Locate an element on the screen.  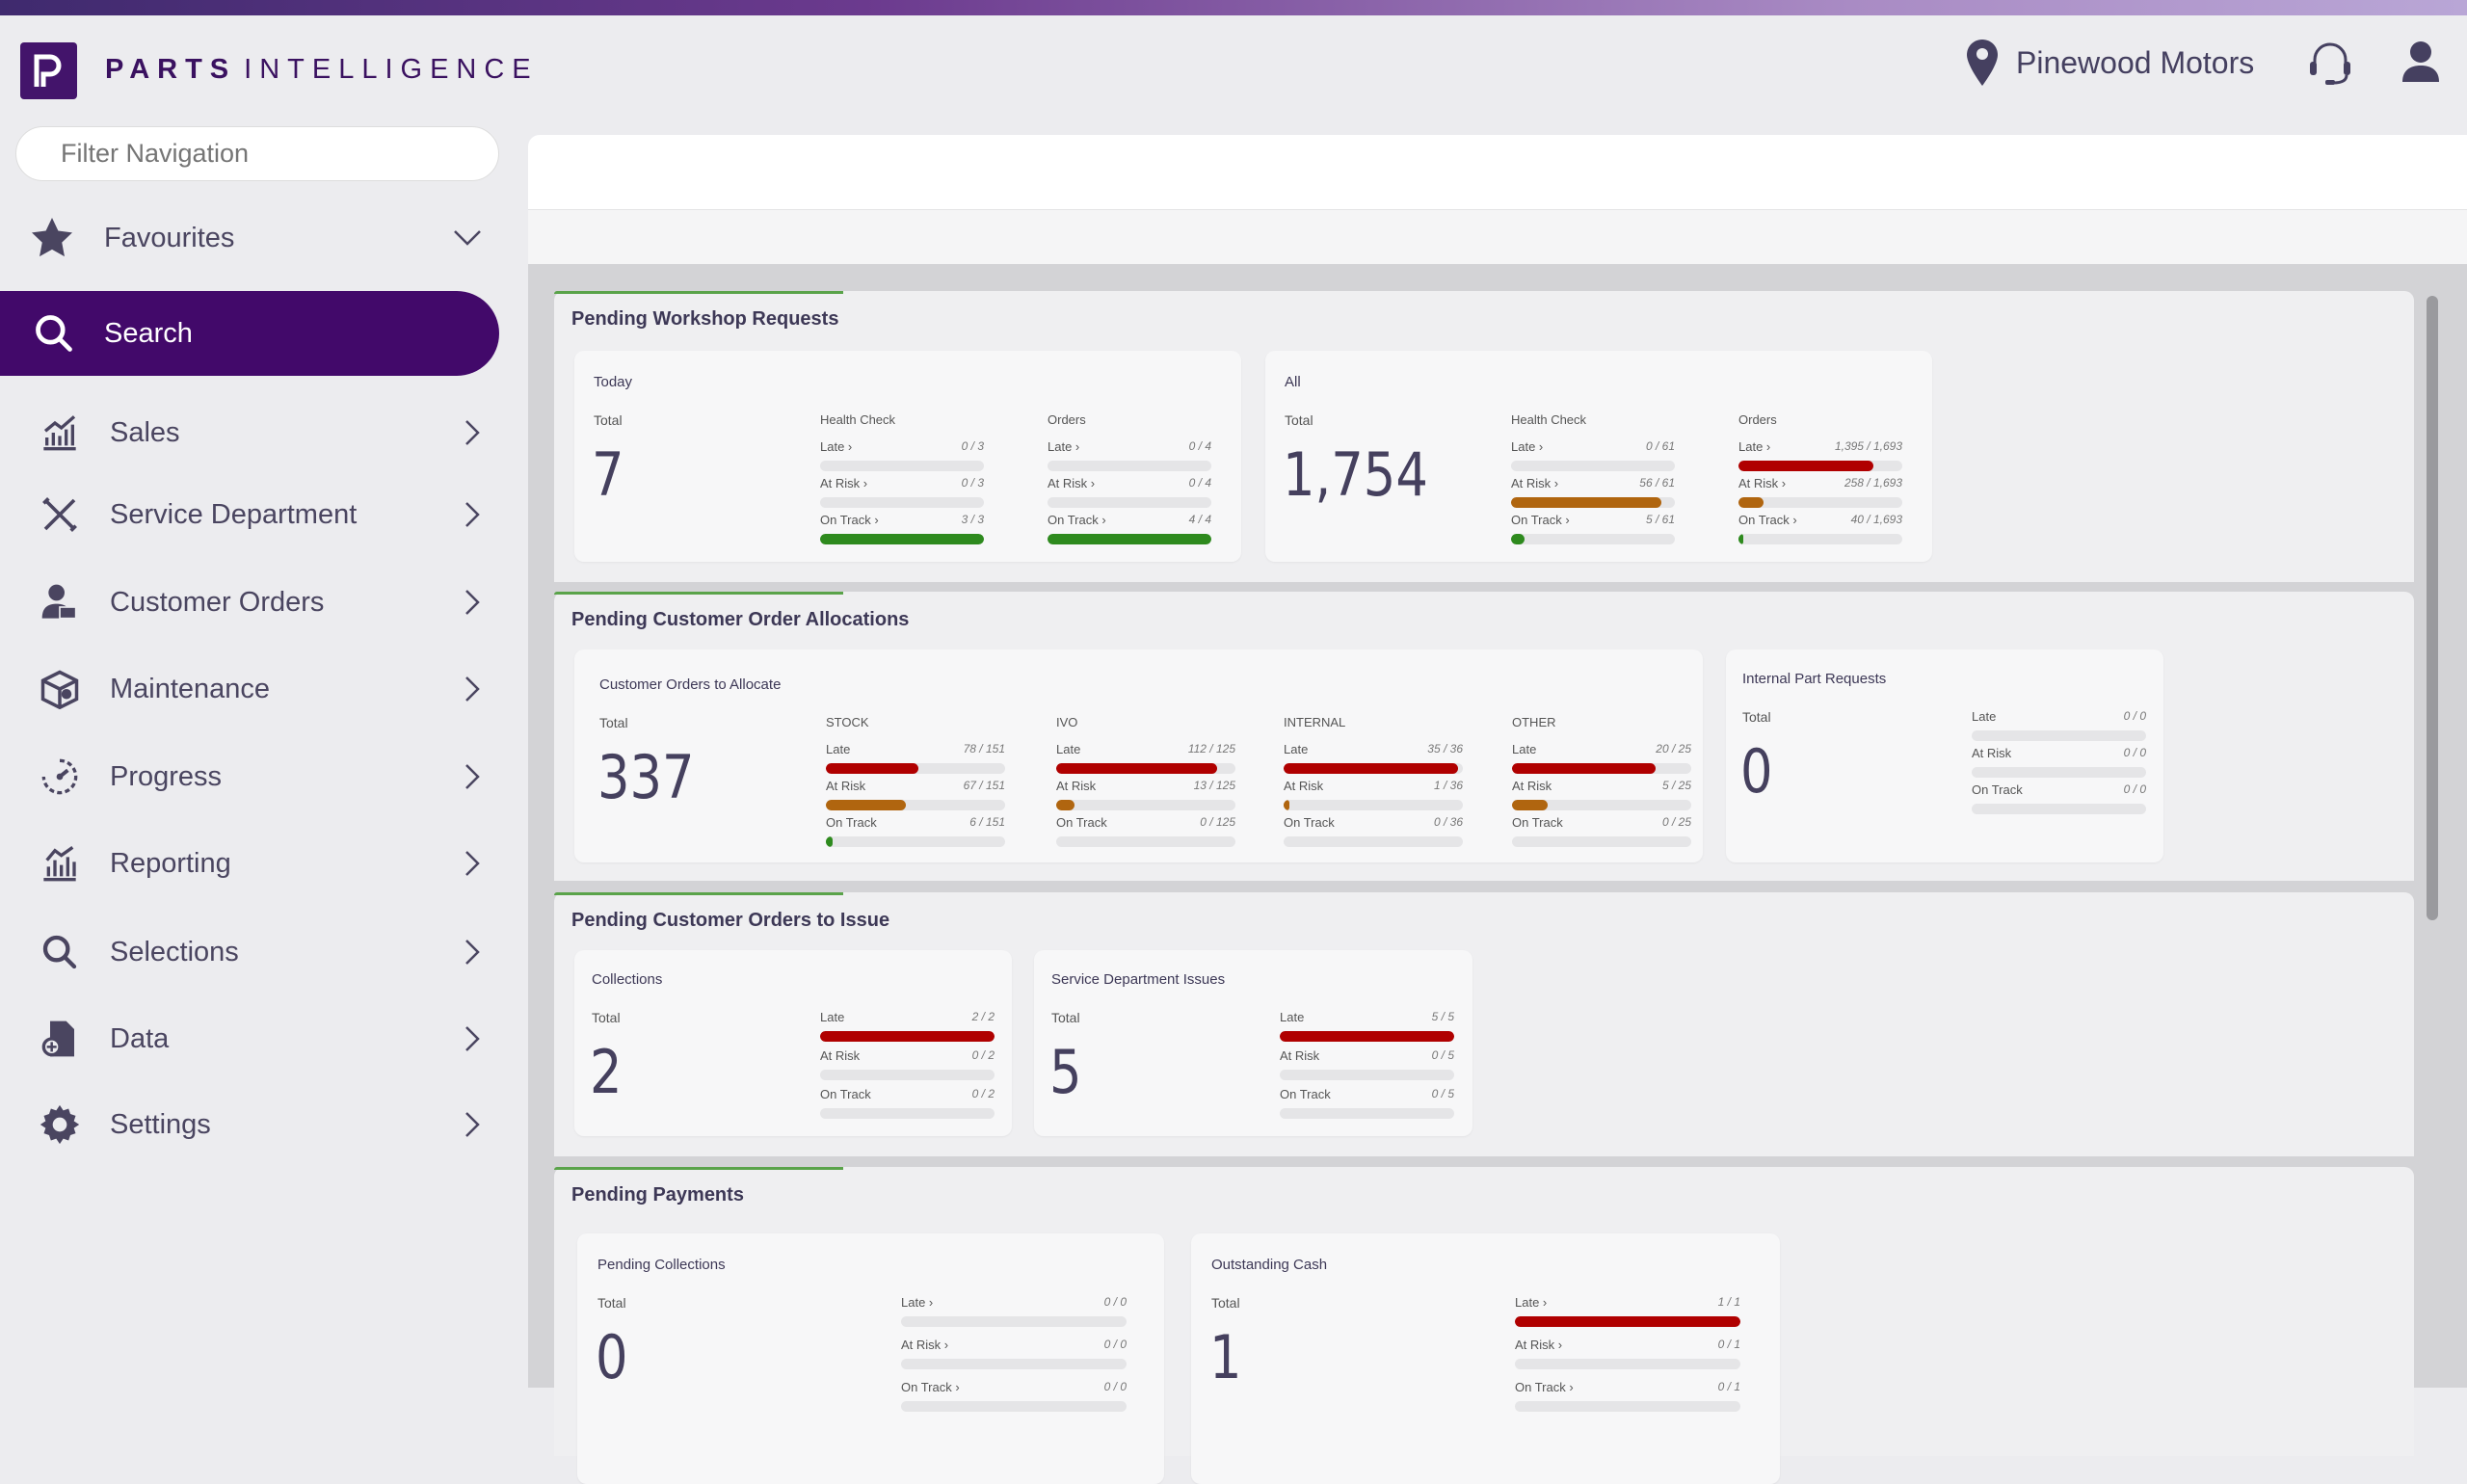
sidebar-item-progress: Progress is located at coordinates (249, 776).